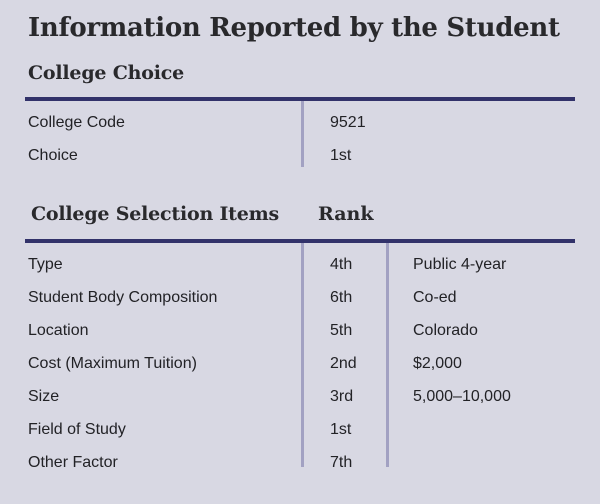 This screenshot has width=600, height=504. I want to click on college-choice-rule, so click(300, 99).